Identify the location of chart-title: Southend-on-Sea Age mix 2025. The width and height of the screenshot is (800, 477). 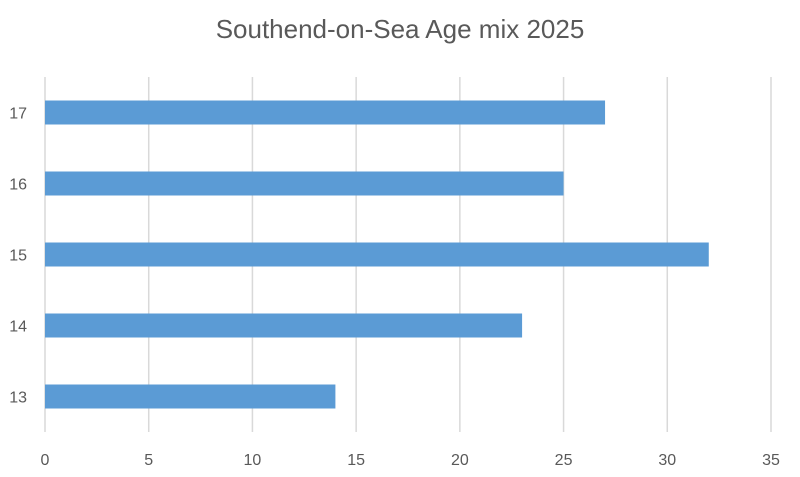
(400, 29).